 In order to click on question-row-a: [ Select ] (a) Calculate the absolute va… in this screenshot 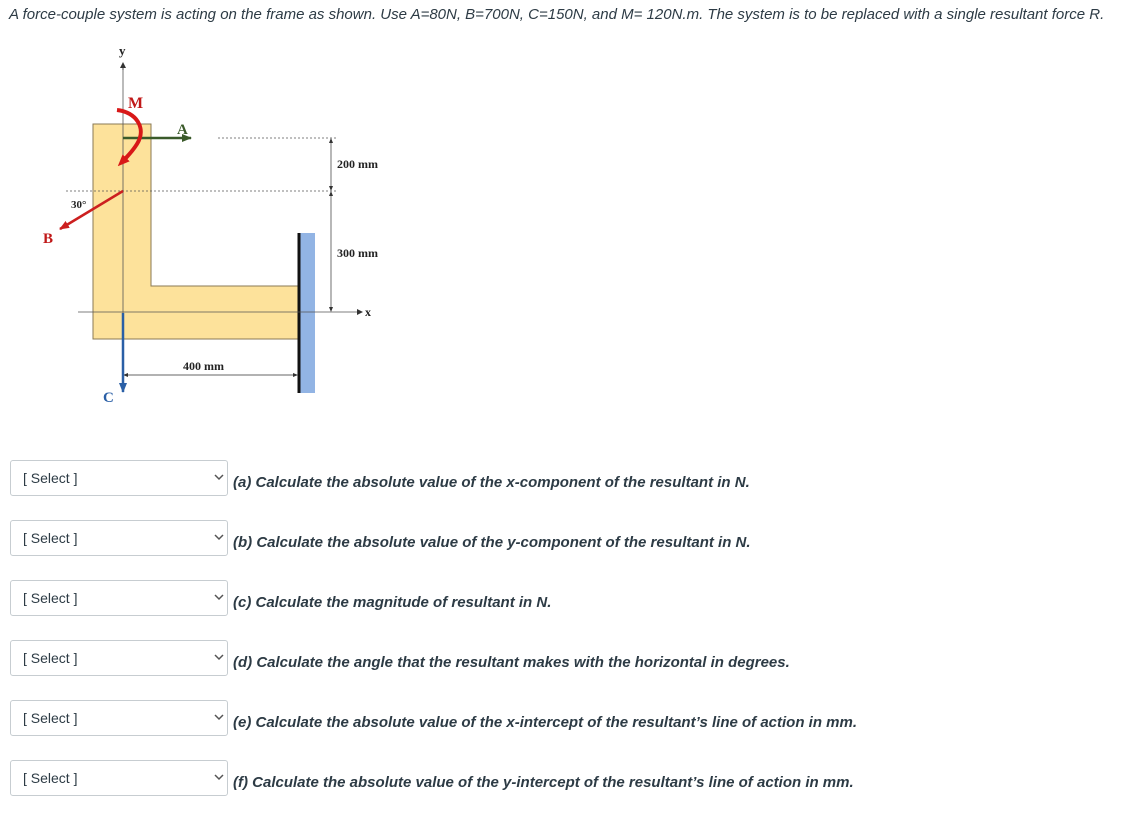, I will do `click(460, 479)`.